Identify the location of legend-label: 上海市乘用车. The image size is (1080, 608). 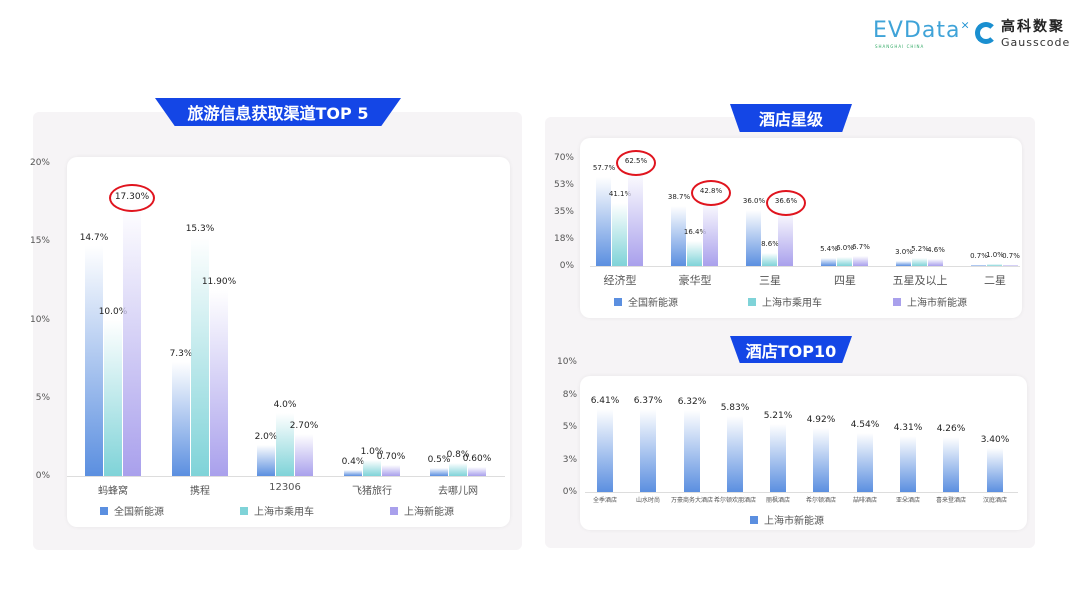
(284, 512).